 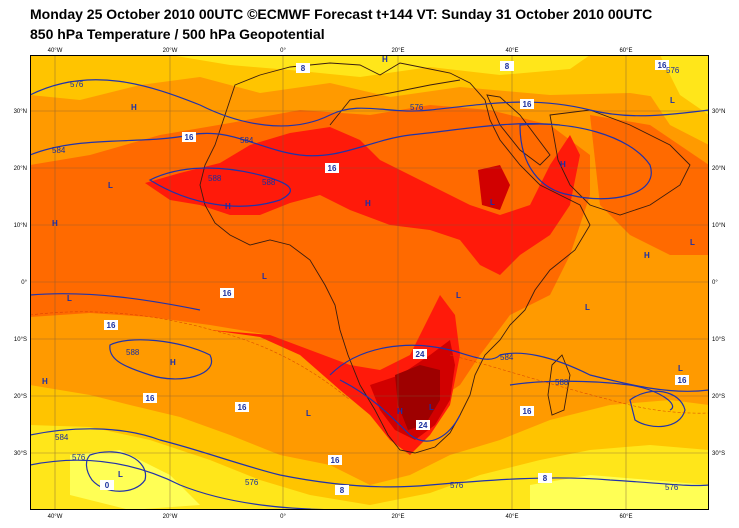 What do you see at coordinates (340, 51) in the screenshot?
I see `top-longitude-labels: 40°W 20°W 0° 20°E 40°E 60°E` at bounding box center [340, 51].